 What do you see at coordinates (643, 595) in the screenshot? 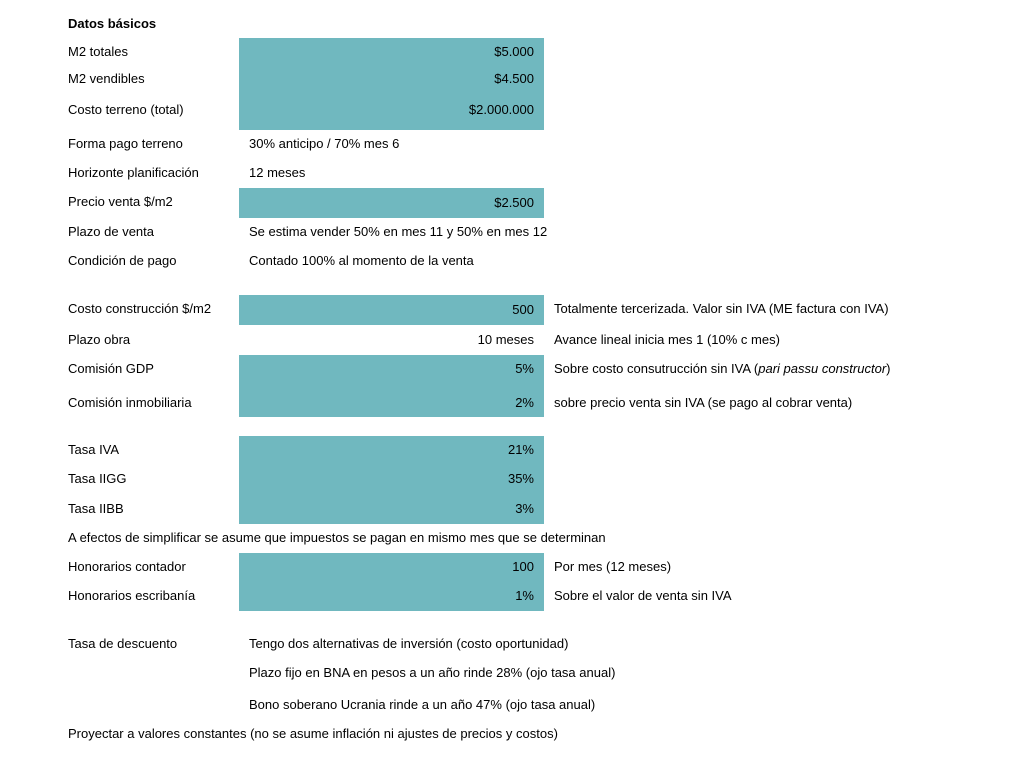
I see `honorarios-escribania-note: Sobre el valor de venta sin IVA` at bounding box center [643, 595].